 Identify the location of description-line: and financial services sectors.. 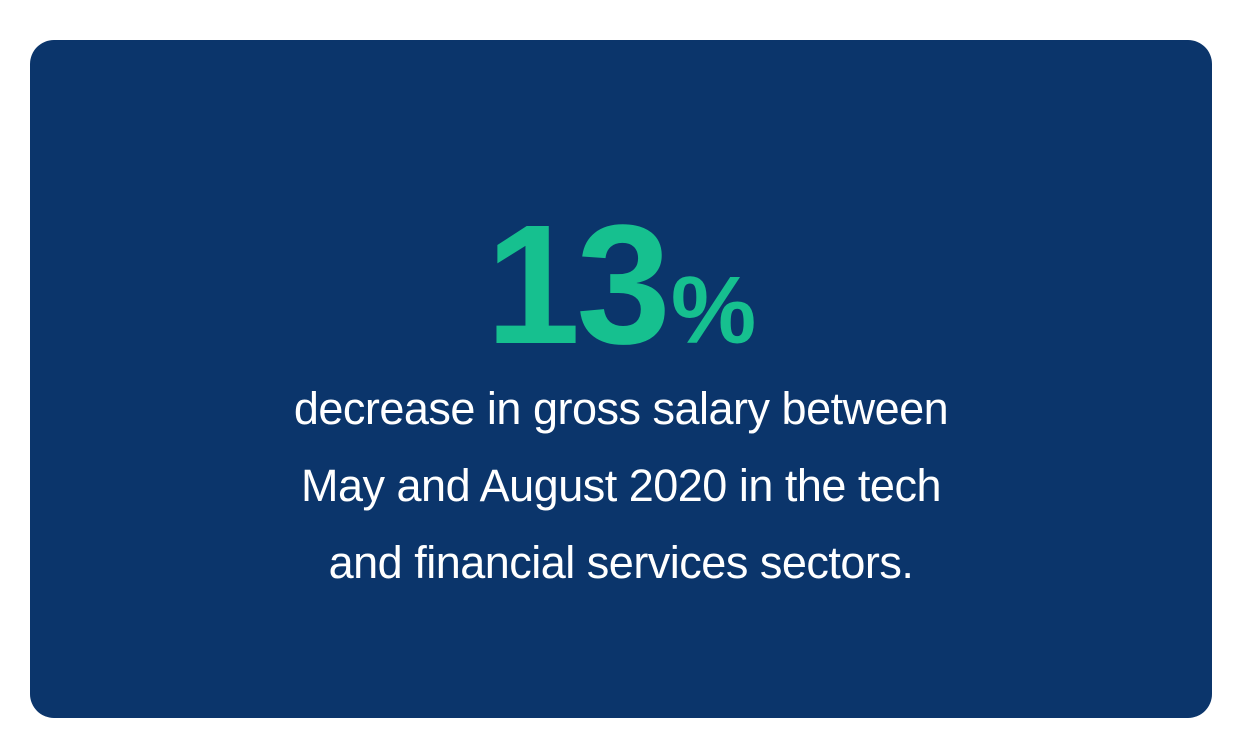
(621, 562).